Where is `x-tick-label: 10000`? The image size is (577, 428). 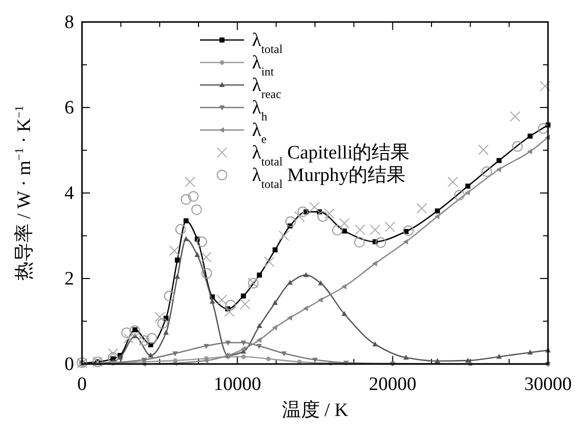 x-tick-label: 10000 is located at coordinates (238, 384).